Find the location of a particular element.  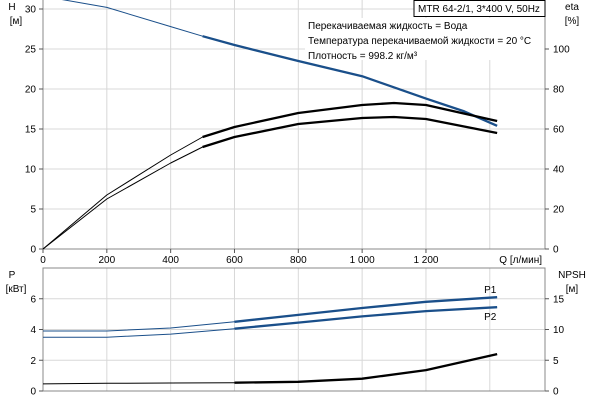

y2-tick-label: 5 is located at coordinates (556, 361).